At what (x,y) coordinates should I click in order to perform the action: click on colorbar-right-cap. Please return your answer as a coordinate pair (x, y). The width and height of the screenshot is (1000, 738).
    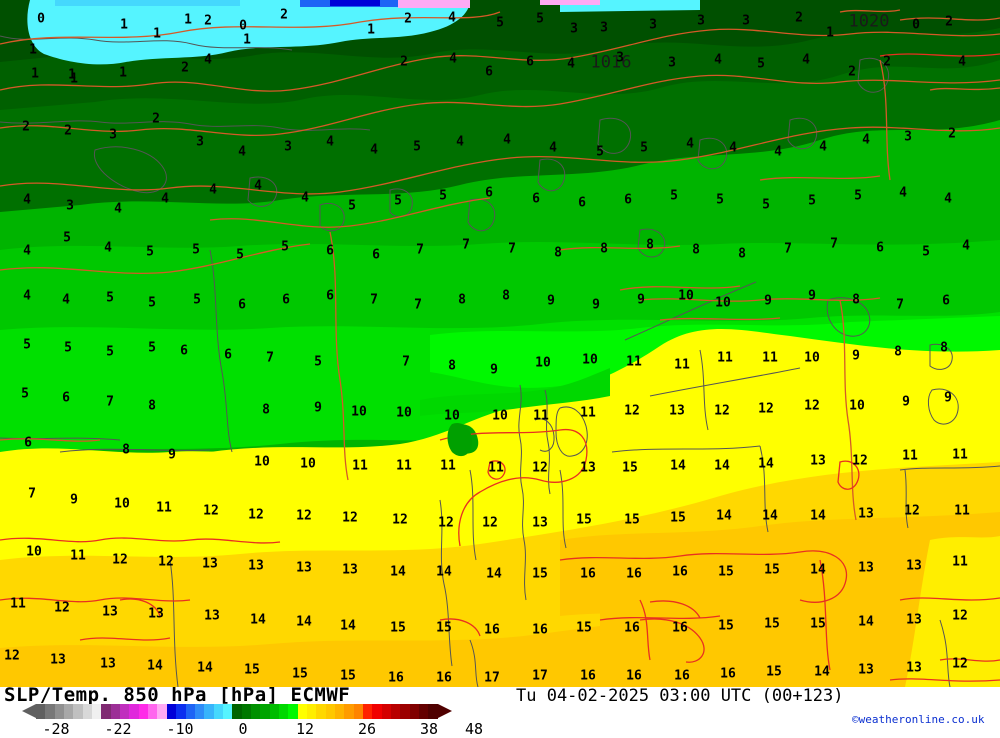
    Looking at the image, I should click on (445, 711).